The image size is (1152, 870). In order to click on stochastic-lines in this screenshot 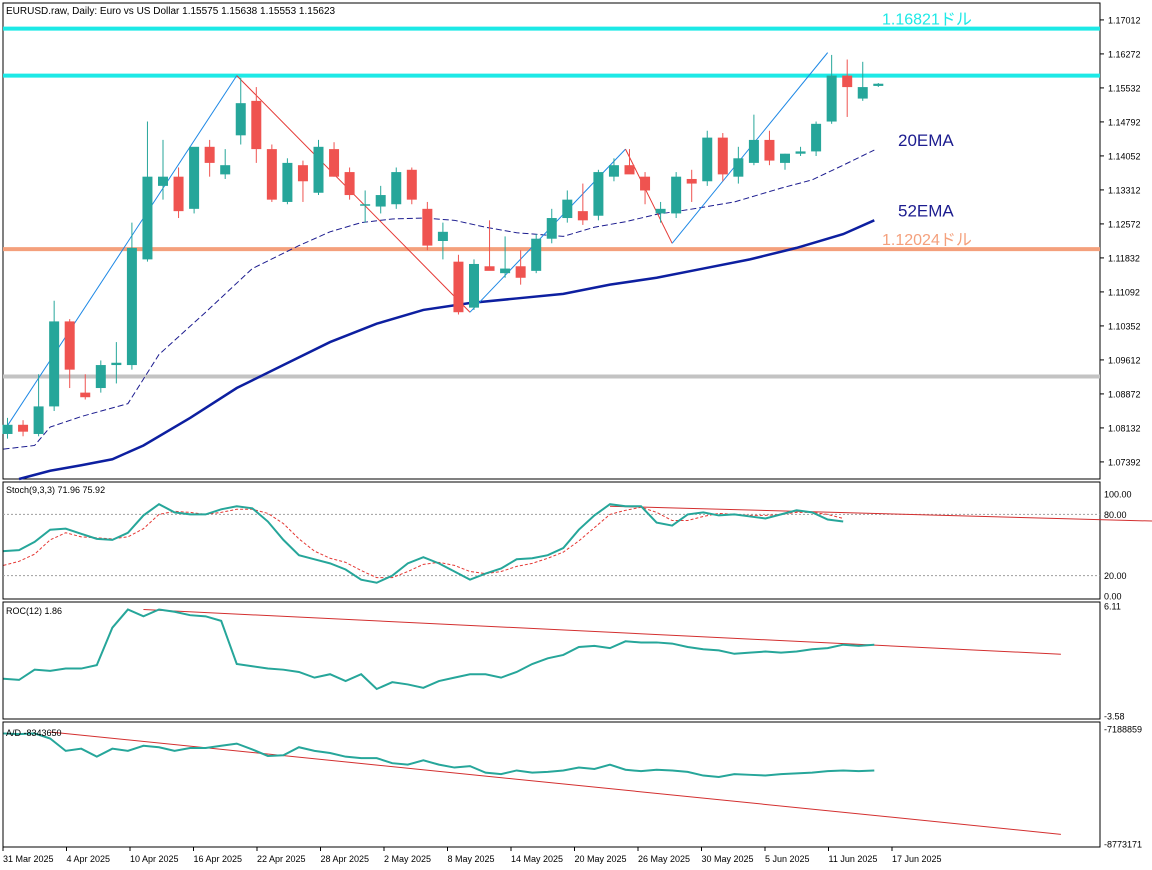, I will do `click(577, 543)`.